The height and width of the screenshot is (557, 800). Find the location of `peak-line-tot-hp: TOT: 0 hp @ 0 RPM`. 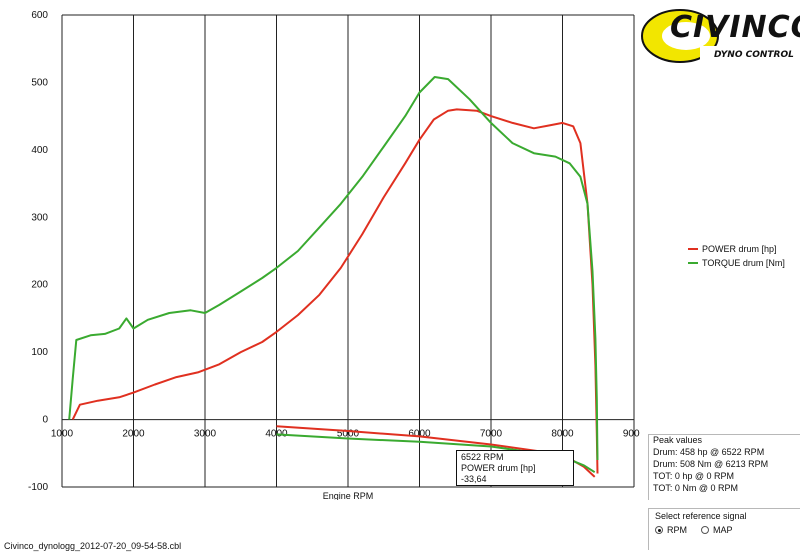

peak-line-tot-hp: TOT: 0 hp @ 0 RPM is located at coordinates (693, 476).